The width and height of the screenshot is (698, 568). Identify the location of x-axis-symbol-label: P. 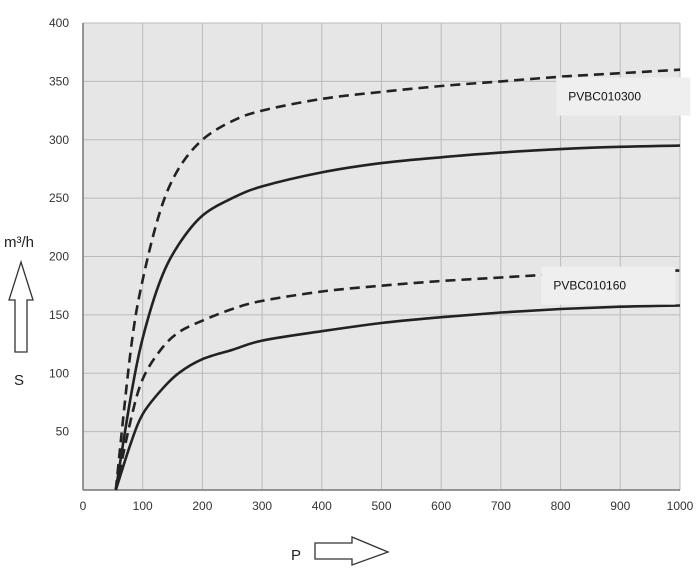
(296, 555).